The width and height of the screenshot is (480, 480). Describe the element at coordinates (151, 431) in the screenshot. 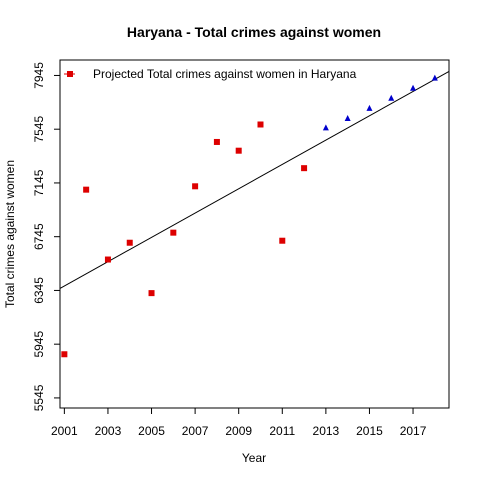

I see `x-tick-label: 2005` at that location.